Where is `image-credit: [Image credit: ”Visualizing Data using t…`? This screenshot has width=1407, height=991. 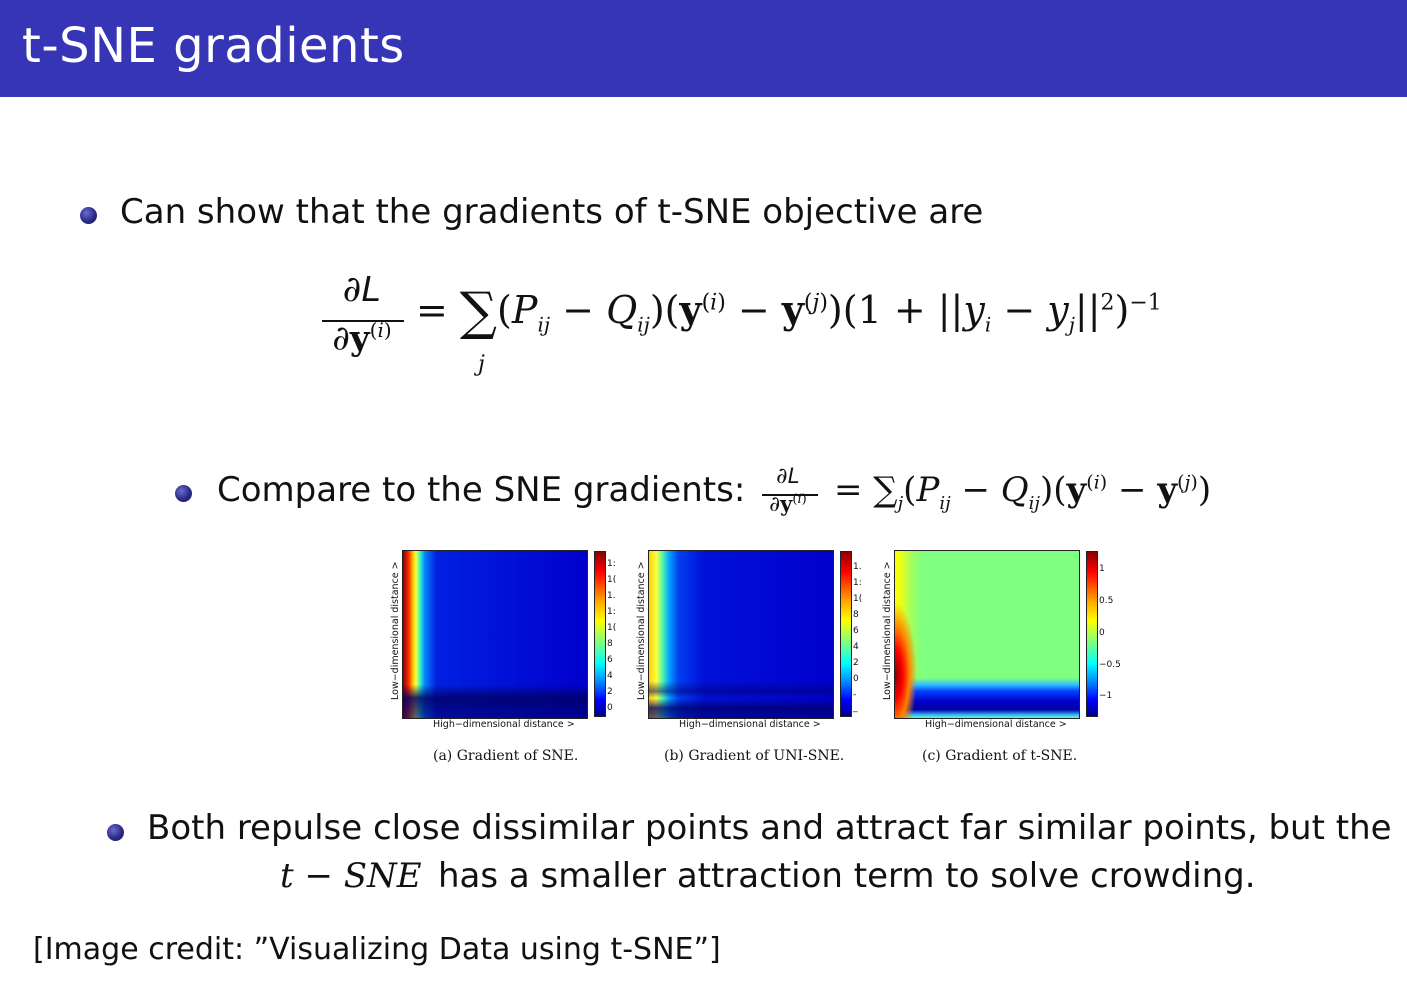
image-credit: [Image credit: ”Visualizing Data using t… is located at coordinates (377, 949).